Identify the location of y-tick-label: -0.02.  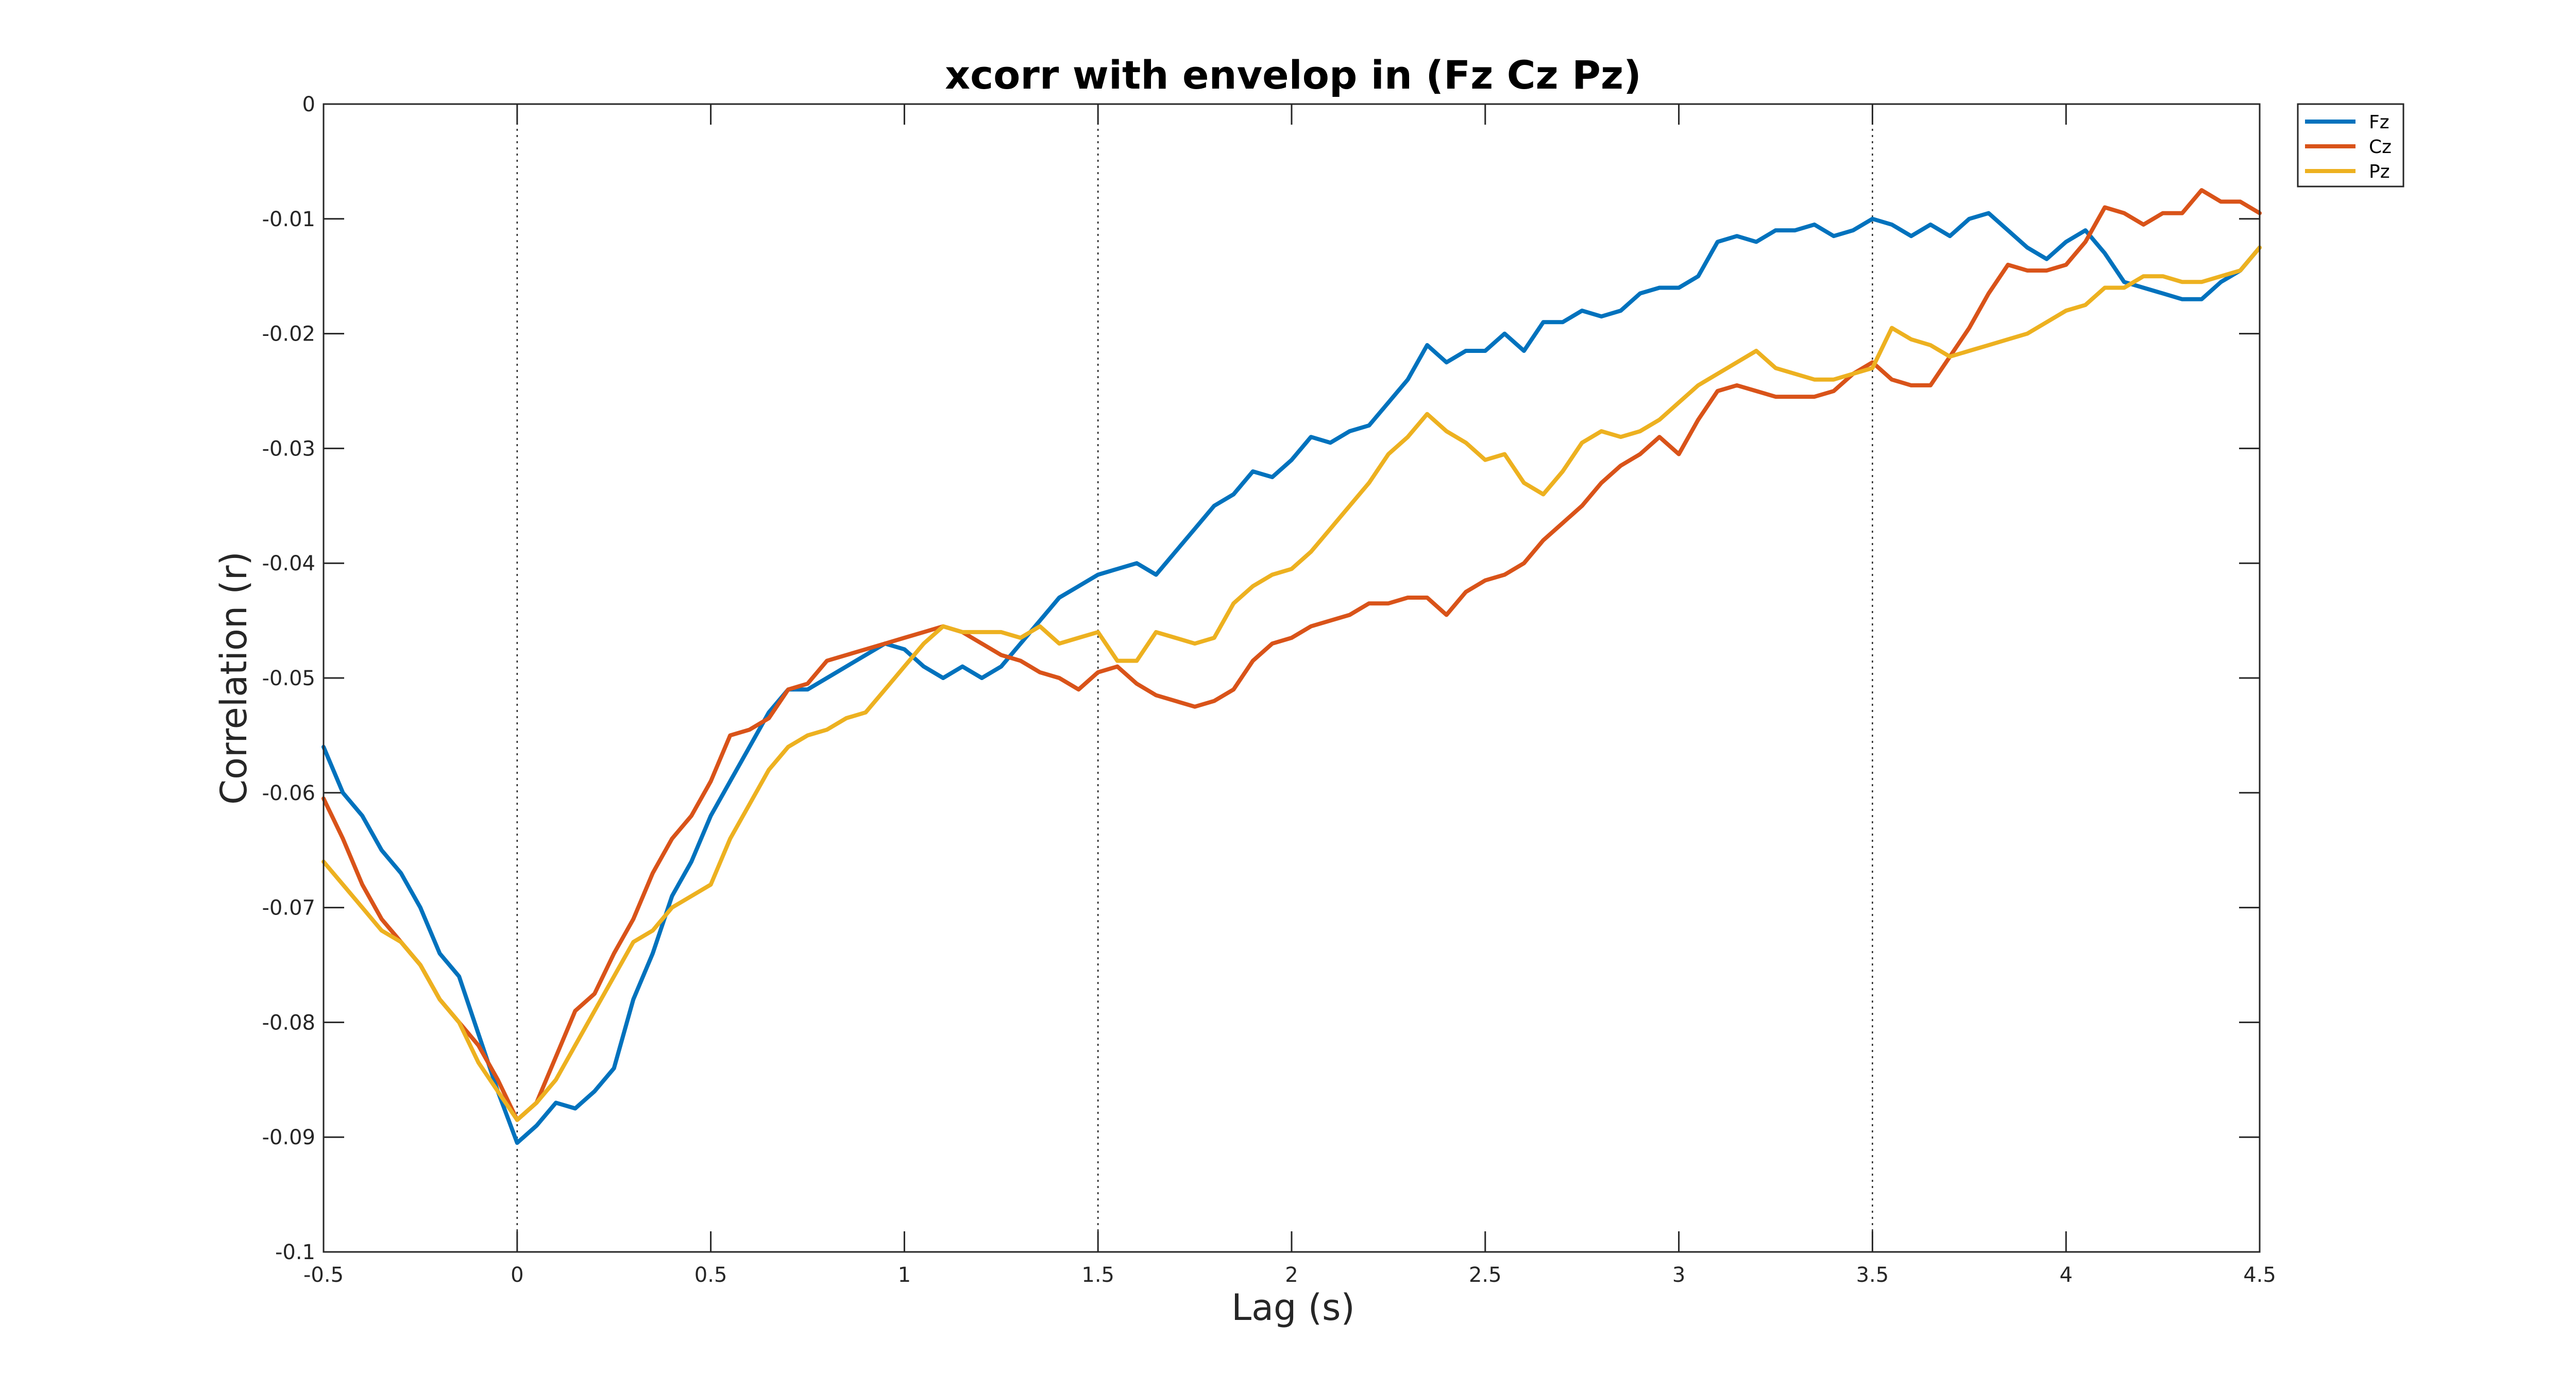
(289, 335).